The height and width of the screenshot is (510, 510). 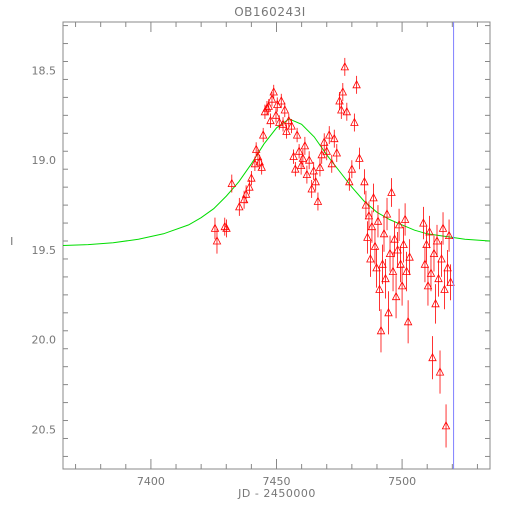 I want to click on y-axis-label: I, so click(x=12, y=241).